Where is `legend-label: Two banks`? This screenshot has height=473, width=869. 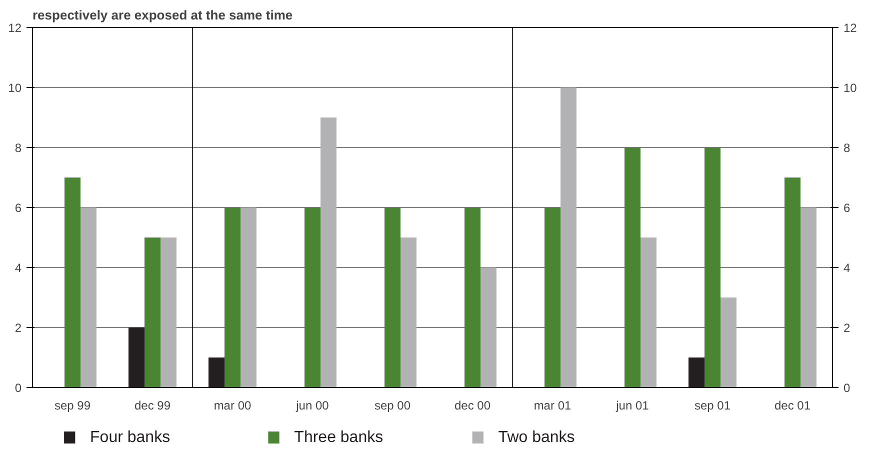
legend-label: Two banks is located at coordinates (536, 437).